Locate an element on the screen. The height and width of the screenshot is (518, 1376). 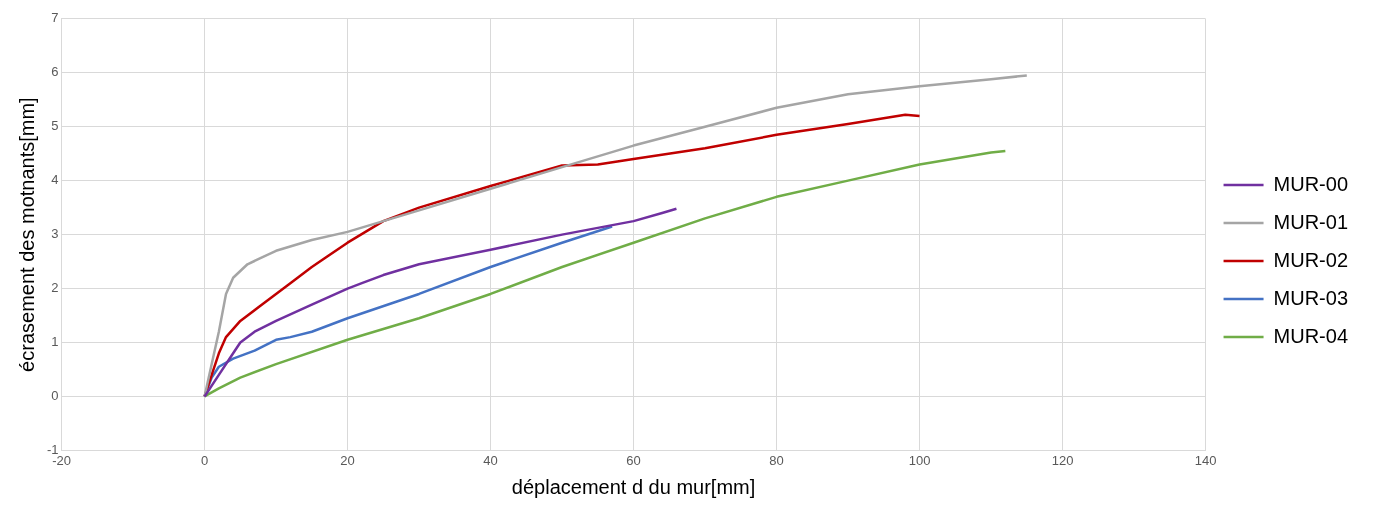
legend-label: MUR-02 is located at coordinates (1310, 259).